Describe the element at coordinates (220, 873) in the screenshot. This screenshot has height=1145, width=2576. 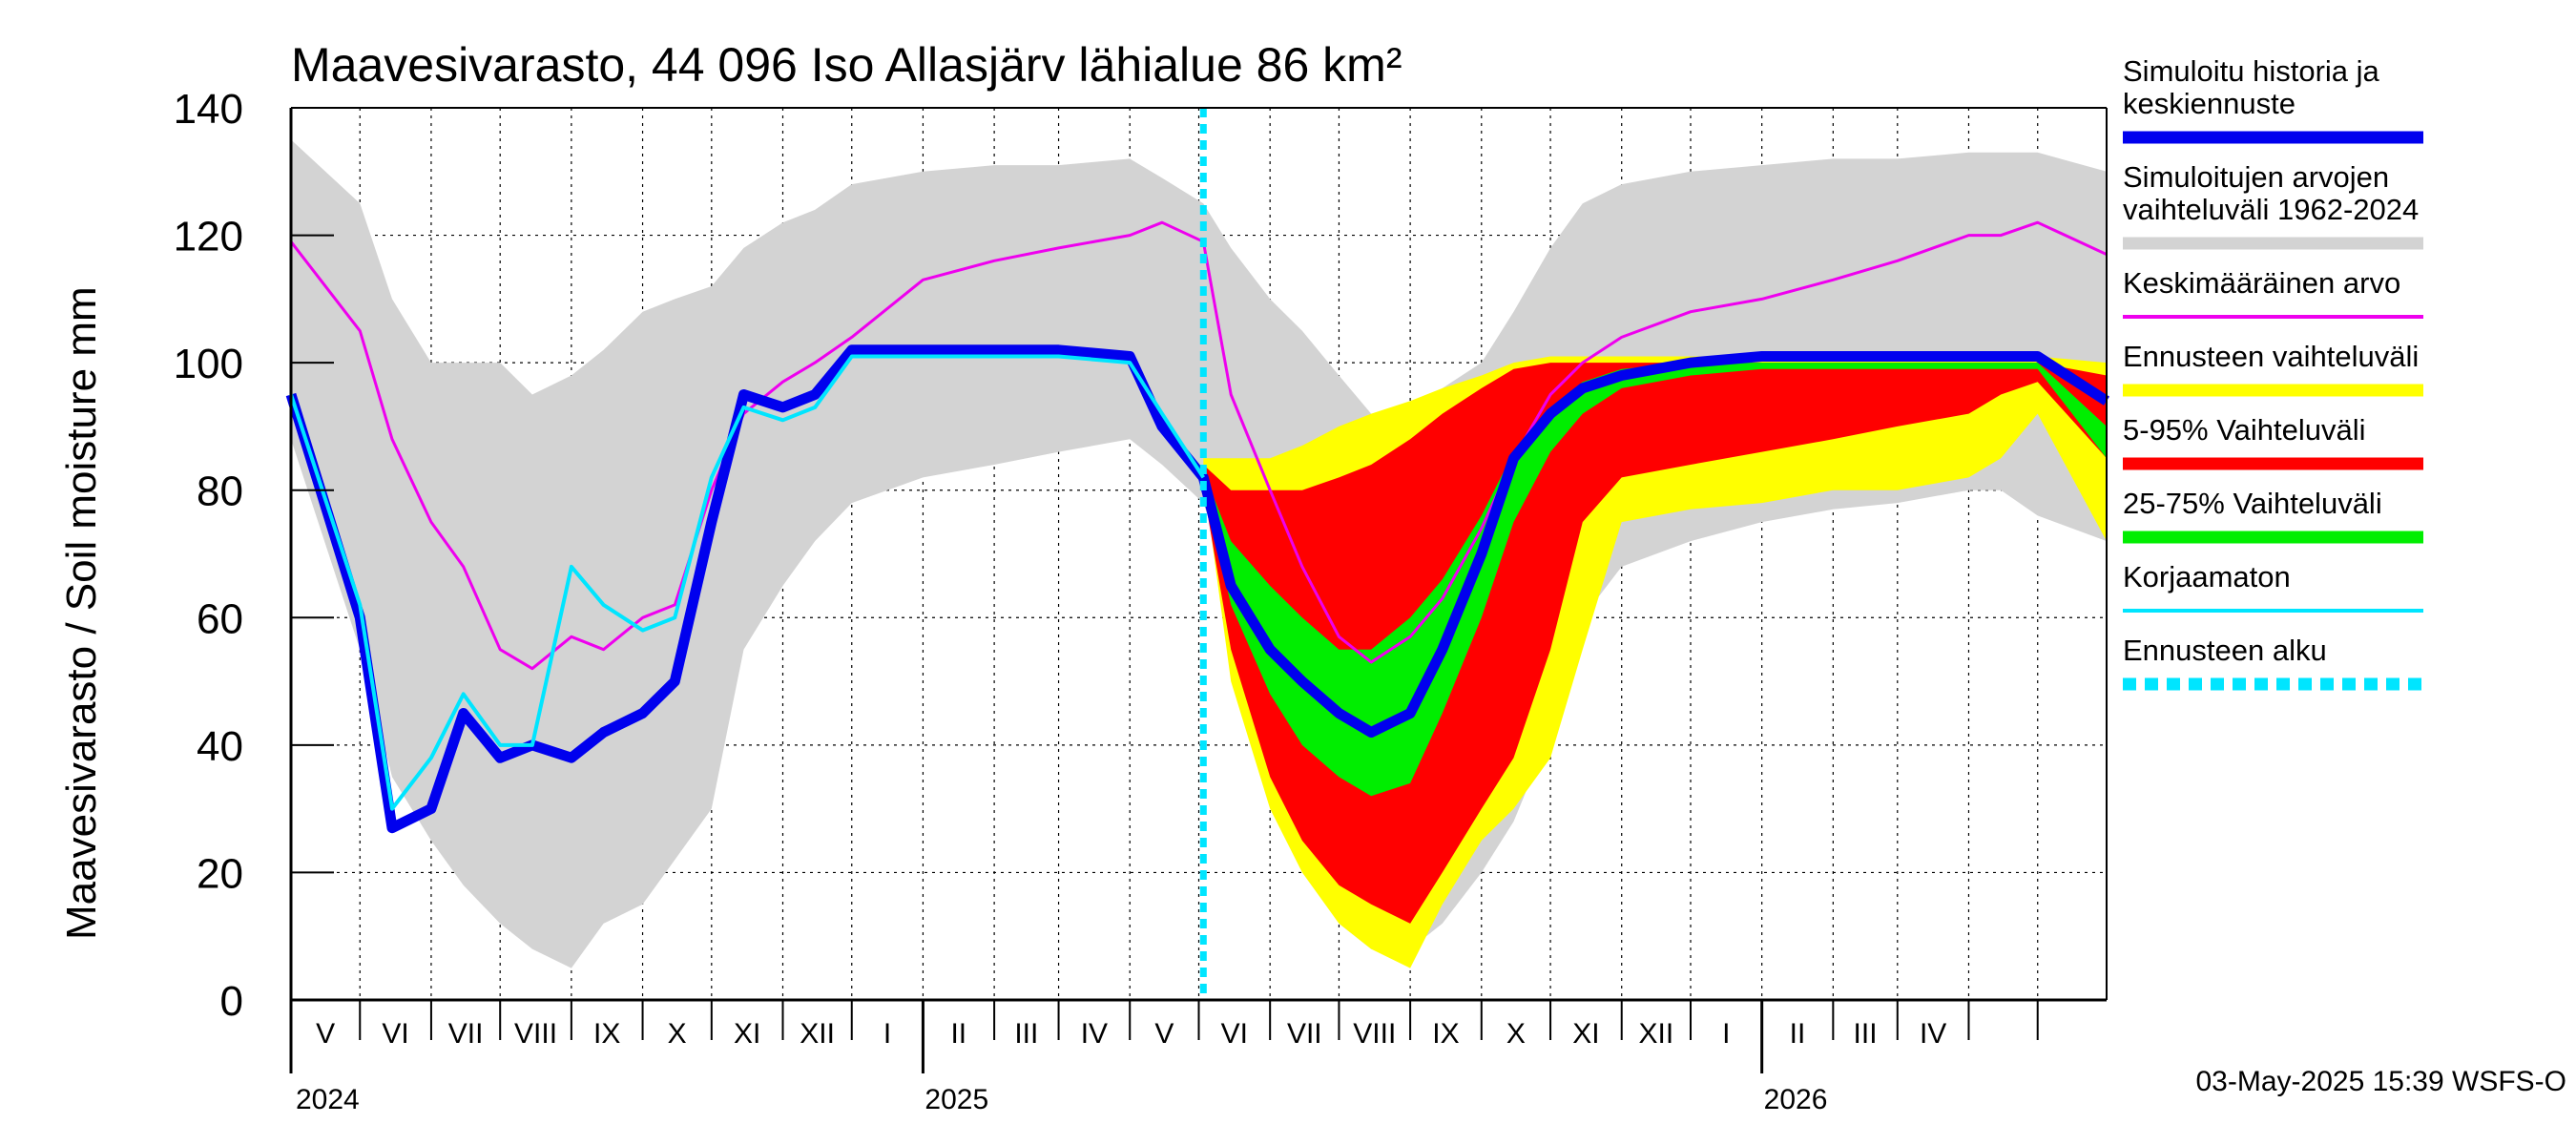
I see `y-tick-label: 20` at that location.